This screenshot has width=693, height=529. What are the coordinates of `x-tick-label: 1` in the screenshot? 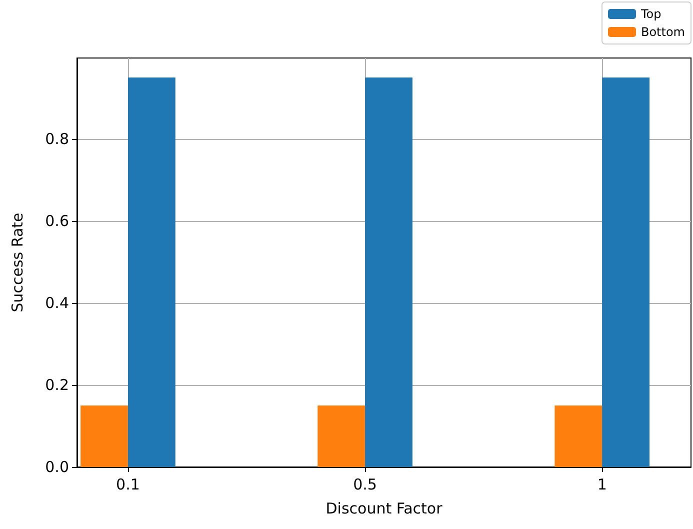 It's located at (602, 485).